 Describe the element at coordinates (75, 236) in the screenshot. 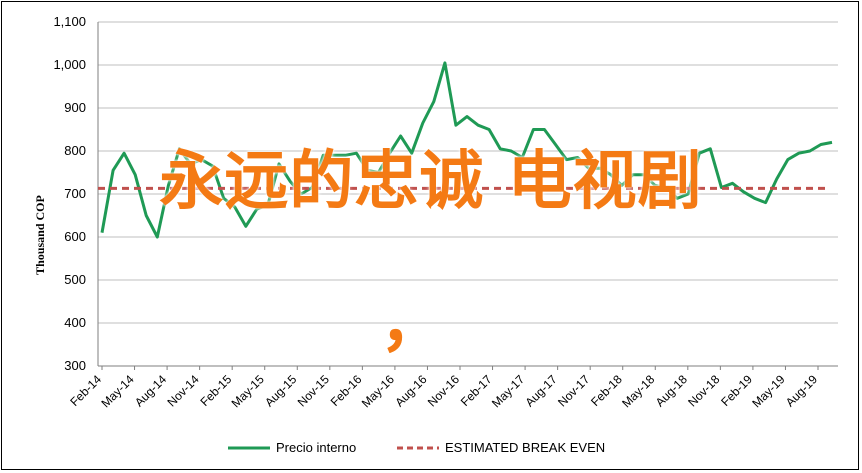

I see `y-tick-label: 600` at that location.